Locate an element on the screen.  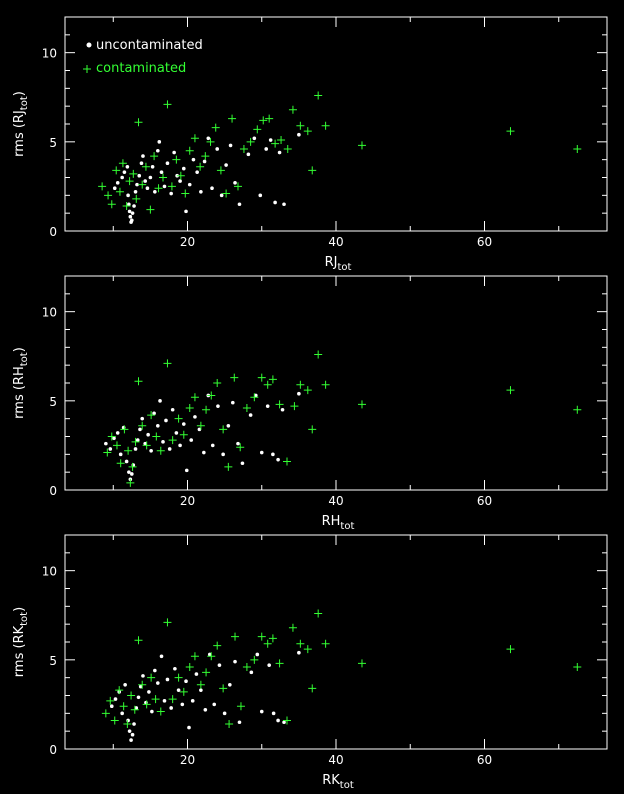
x-tick-label: 20 is located at coordinates (187, 242).